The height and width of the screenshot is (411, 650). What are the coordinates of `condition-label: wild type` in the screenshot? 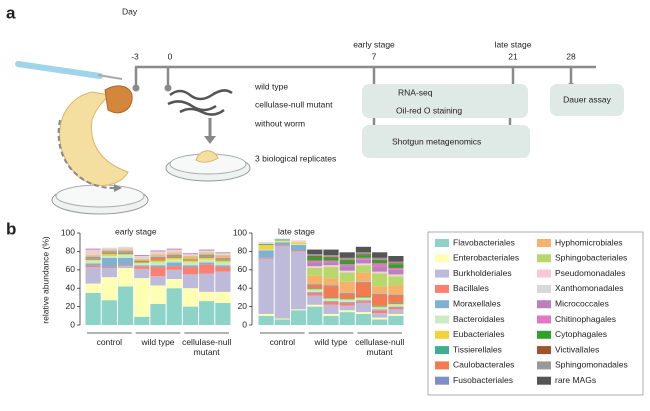 It's located at (271, 86).